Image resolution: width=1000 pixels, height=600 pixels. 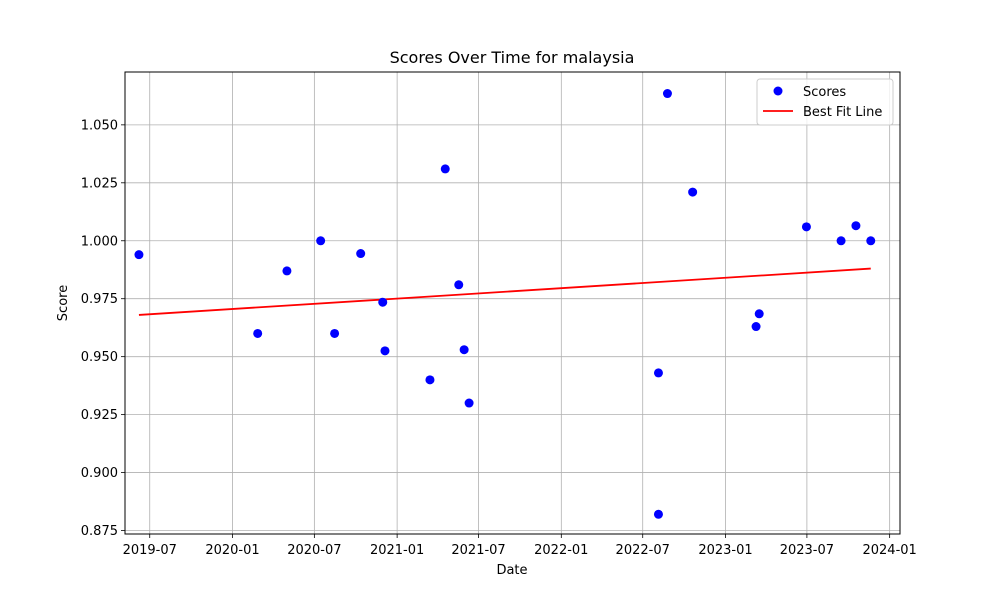 I want to click on x-tick-label: 2022-07, so click(x=643, y=550).